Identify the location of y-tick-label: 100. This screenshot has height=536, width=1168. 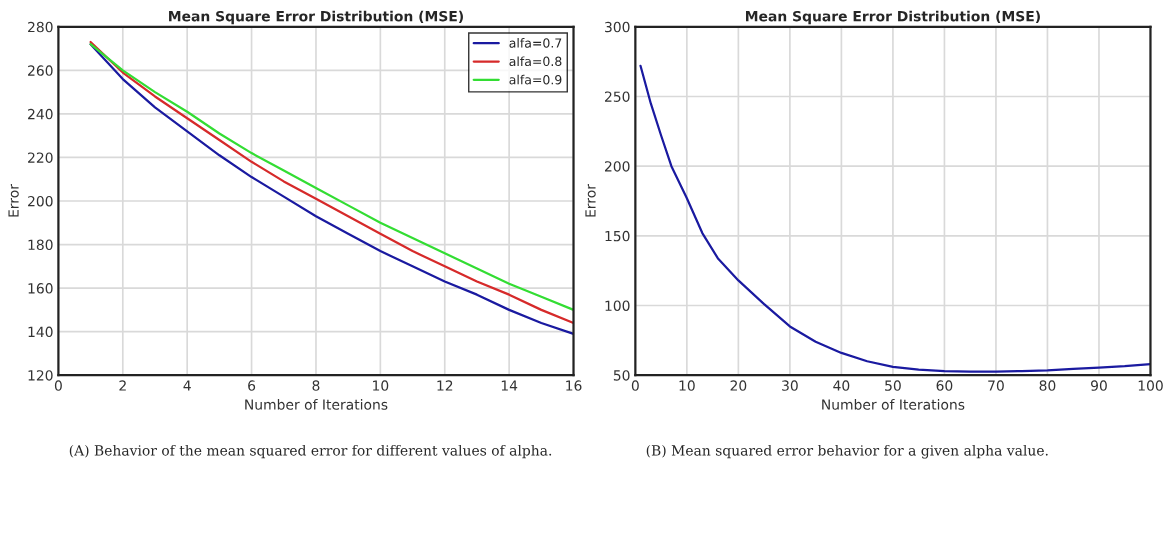
(617, 305).